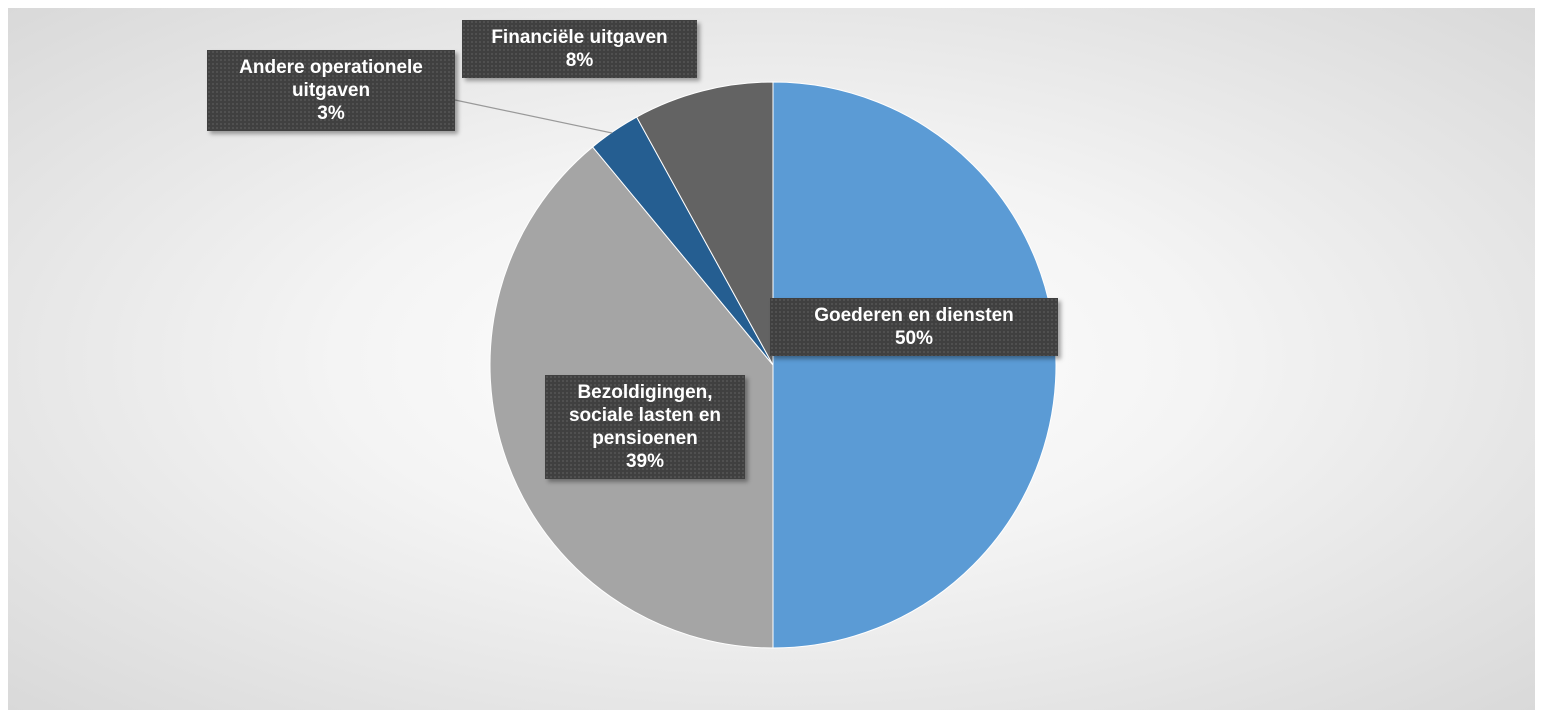  What do you see at coordinates (331, 79) in the screenshot?
I see `category-label: Andere operationele uitgaven` at bounding box center [331, 79].